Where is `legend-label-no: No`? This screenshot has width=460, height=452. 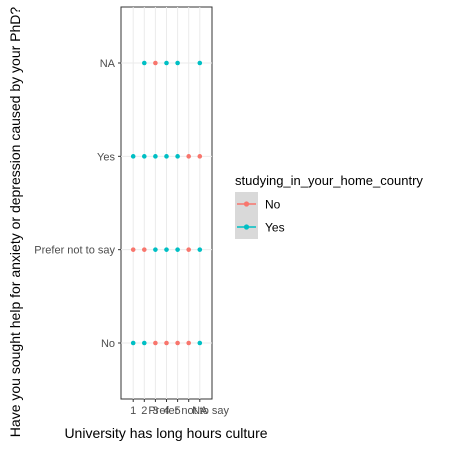
legend-label-no: No is located at coordinates (273, 205).